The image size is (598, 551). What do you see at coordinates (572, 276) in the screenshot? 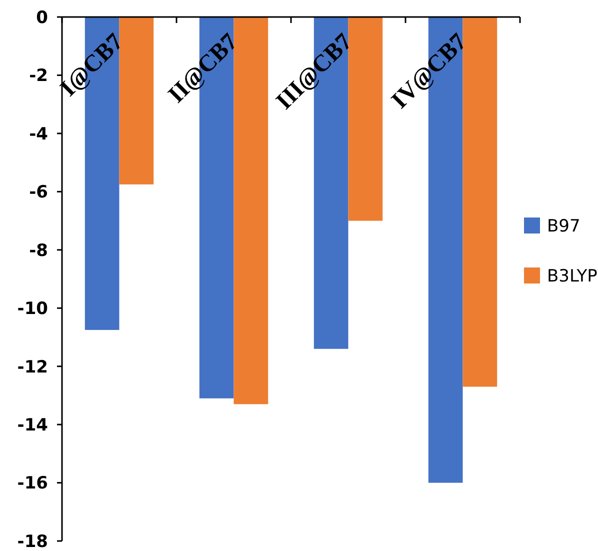
I see `legend-label: B3LYP` at bounding box center [572, 276].